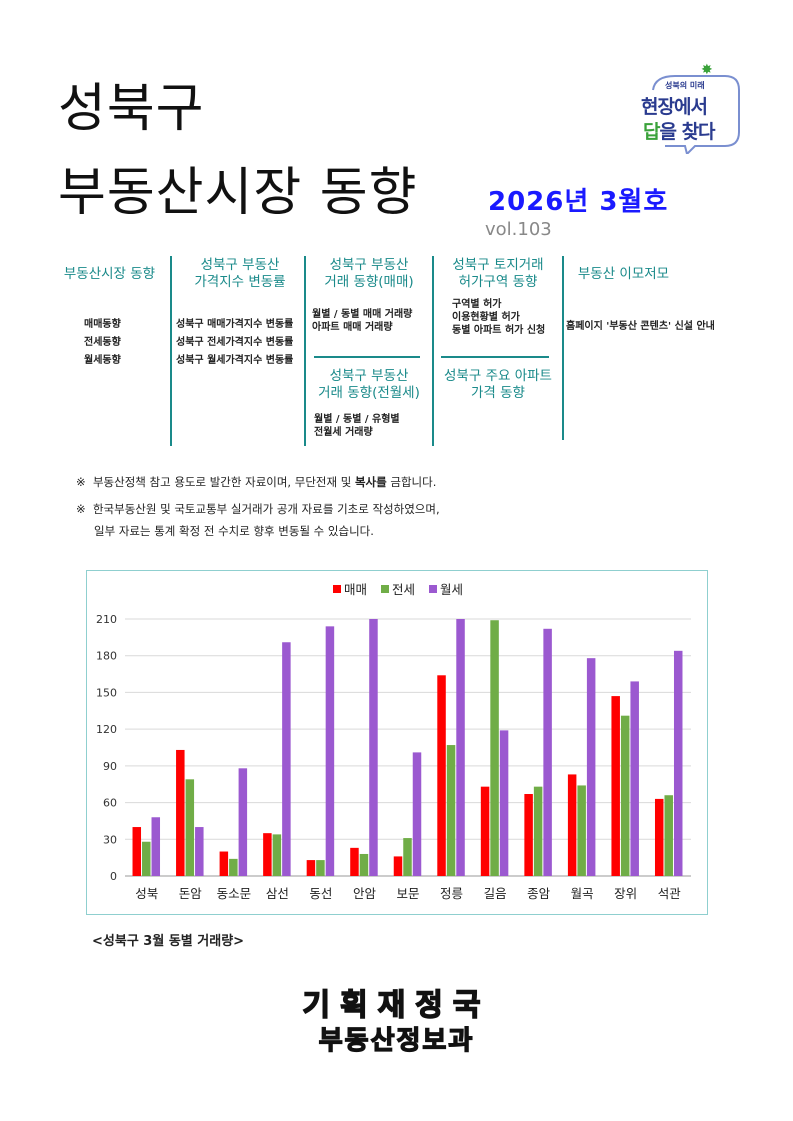 The height and width of the screenshot is (1121, 793). I want to click on note-2-continued: 일부 자료는 통계 확정 전 수치로 향후 변동될 수 있습니다., so click(234, 531).